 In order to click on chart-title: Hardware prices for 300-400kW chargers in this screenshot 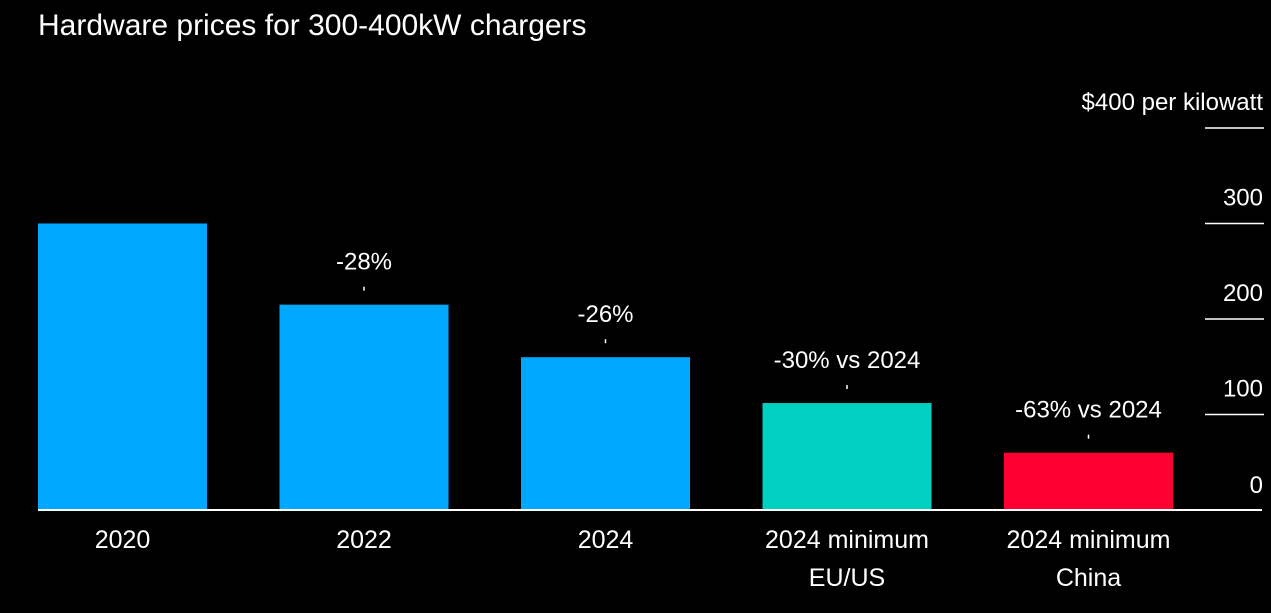, I will do `click(312, 25)`.